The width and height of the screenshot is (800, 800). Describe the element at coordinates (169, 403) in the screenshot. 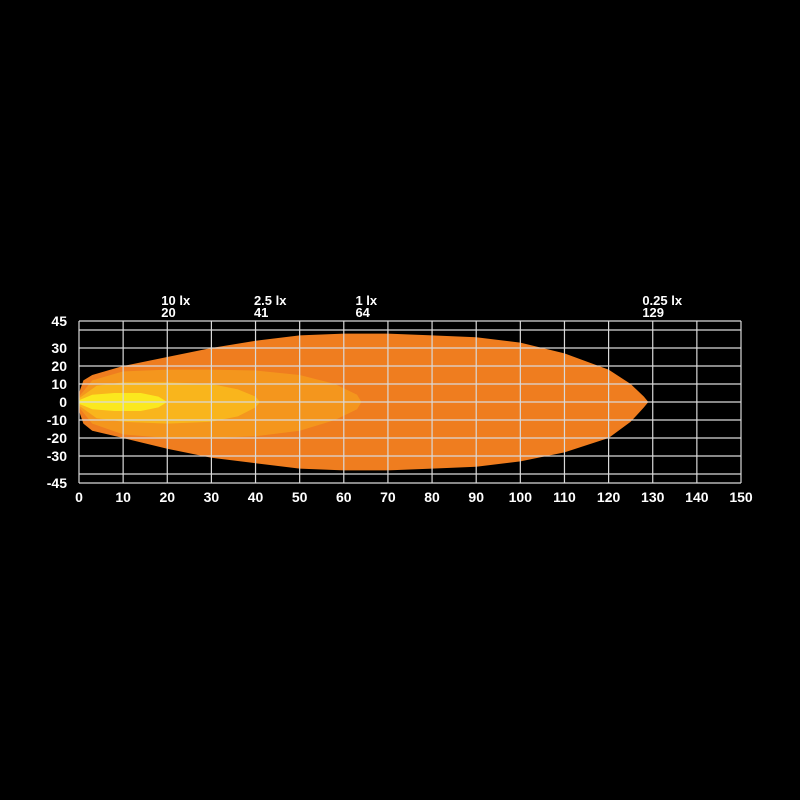

I see `area-2-5-lx` at that location.